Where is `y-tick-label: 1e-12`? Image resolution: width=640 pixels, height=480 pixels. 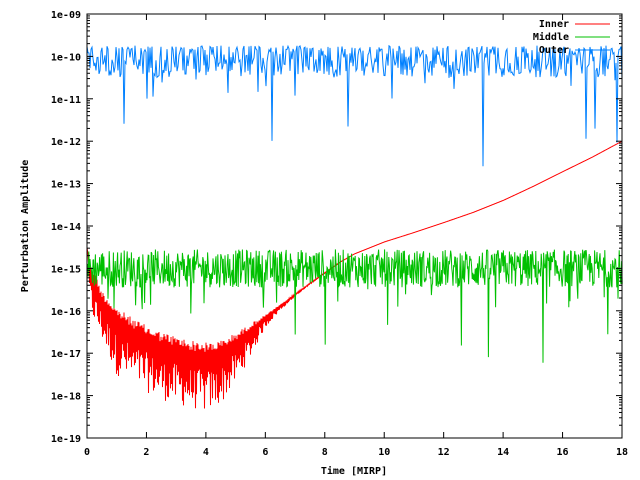 y-tick-label: 1e-12 is located at coordinates (66, 142).